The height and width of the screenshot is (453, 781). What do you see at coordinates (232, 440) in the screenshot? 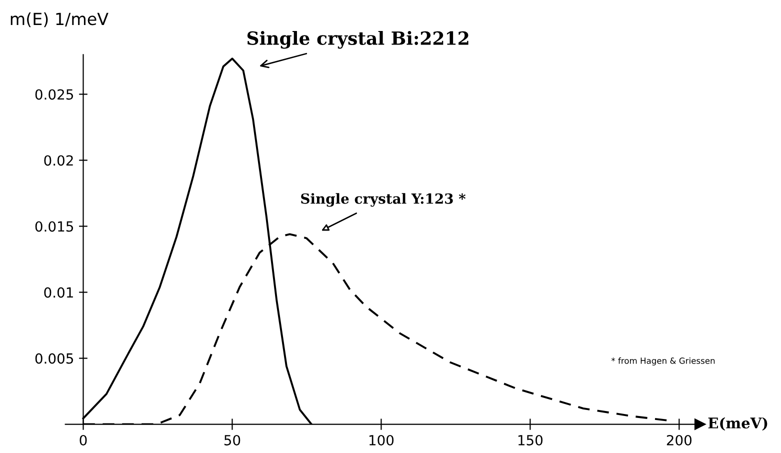
I see `x-tick-label: 50` at bounding box center [232, 440].